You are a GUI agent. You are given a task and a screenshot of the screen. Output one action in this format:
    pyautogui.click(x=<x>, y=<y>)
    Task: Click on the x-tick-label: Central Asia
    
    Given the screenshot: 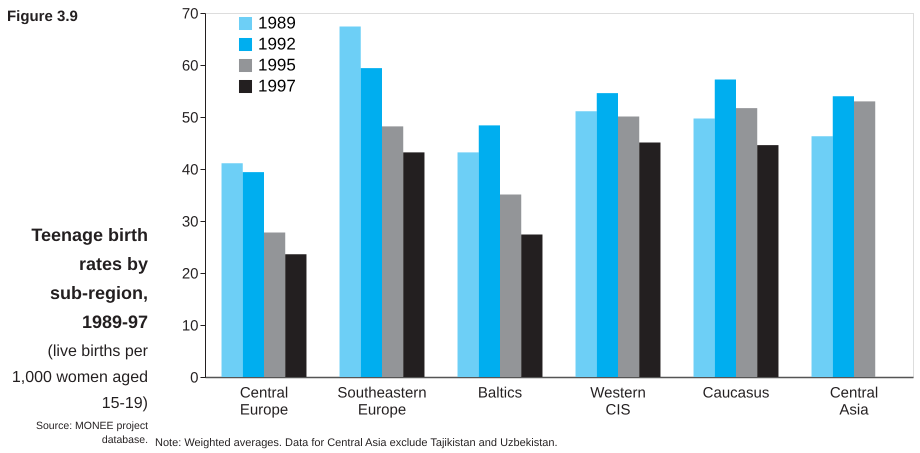 What is the action you would take?
    pyautogui.click(x=854, y=401)
    